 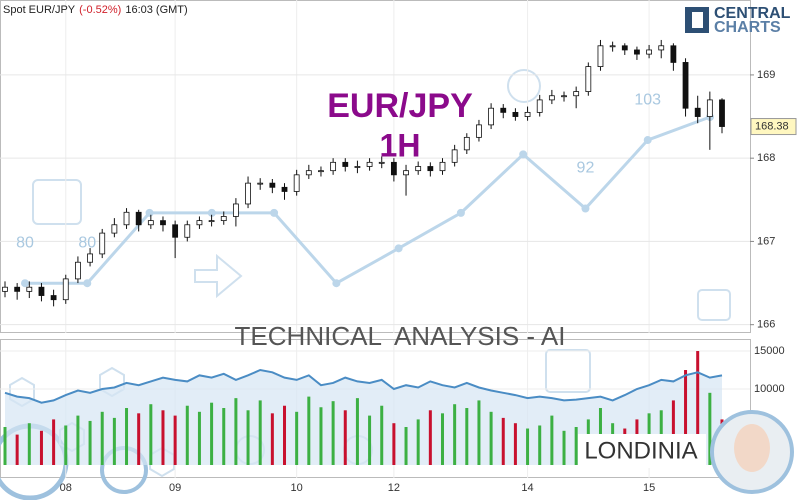 I want to click on logo-text: CHARTS, so click(x=747, y=27).